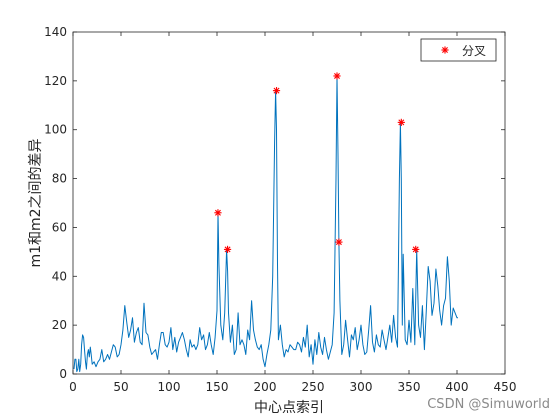  What do you see at coordinates (59, 179) in the screenshot?
I see `y-tick-label: 80` at bounding box center [59, 179].